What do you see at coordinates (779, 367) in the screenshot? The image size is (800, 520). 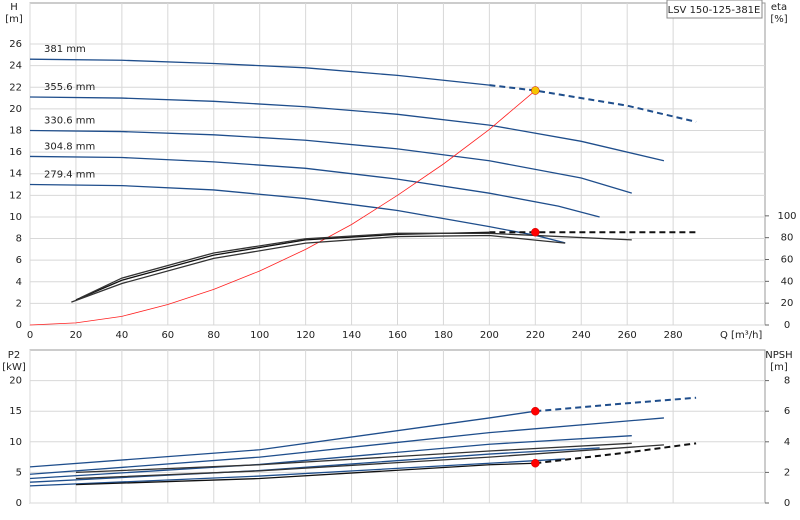 I see `y2-axis-unit: [m]` at bounding box center [779, 367].